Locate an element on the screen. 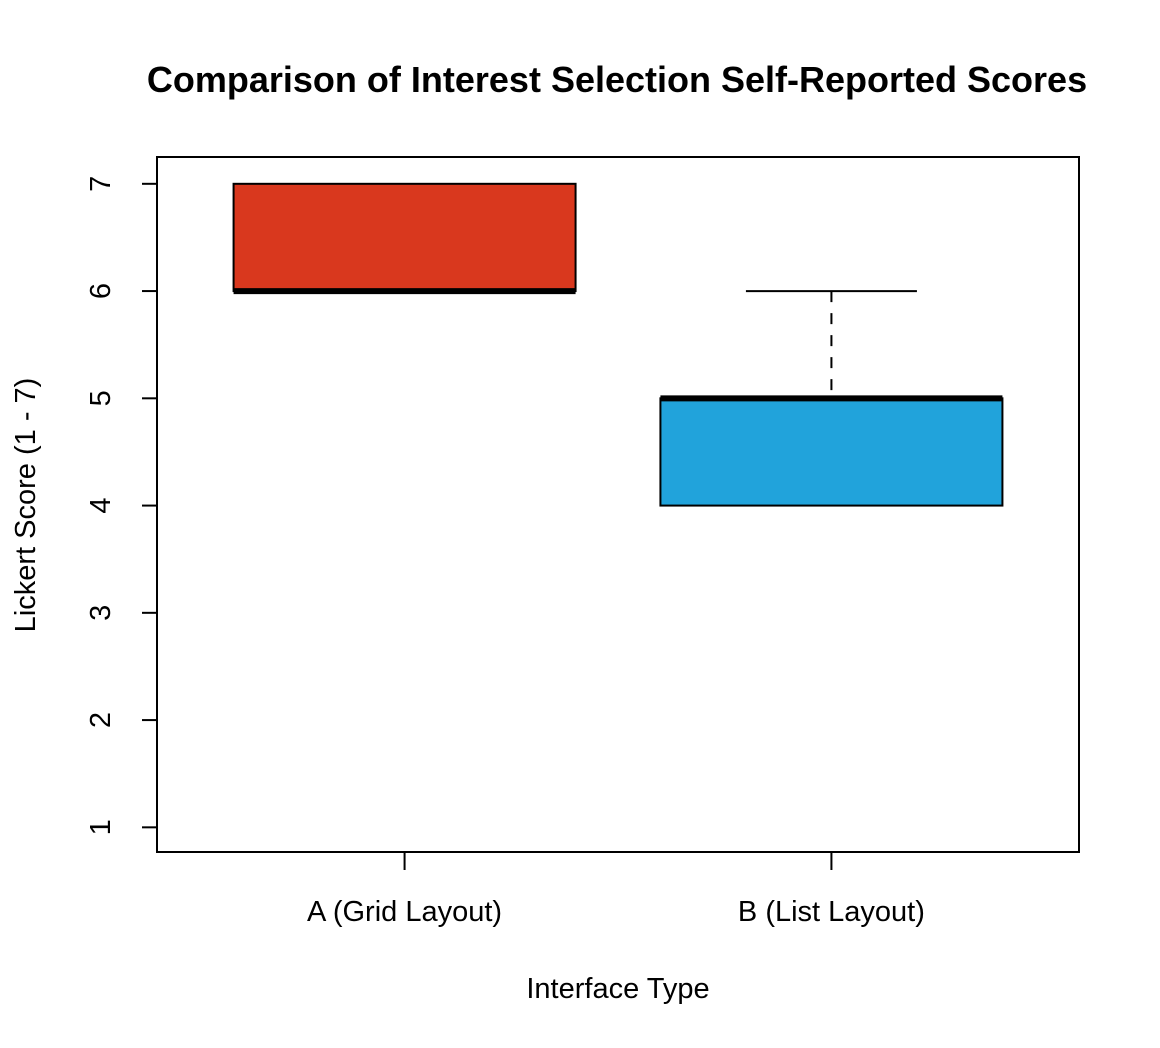 This screenshot has height=1048, width=1160. y-tick-label: 6 is located at coordinates (101, 291).